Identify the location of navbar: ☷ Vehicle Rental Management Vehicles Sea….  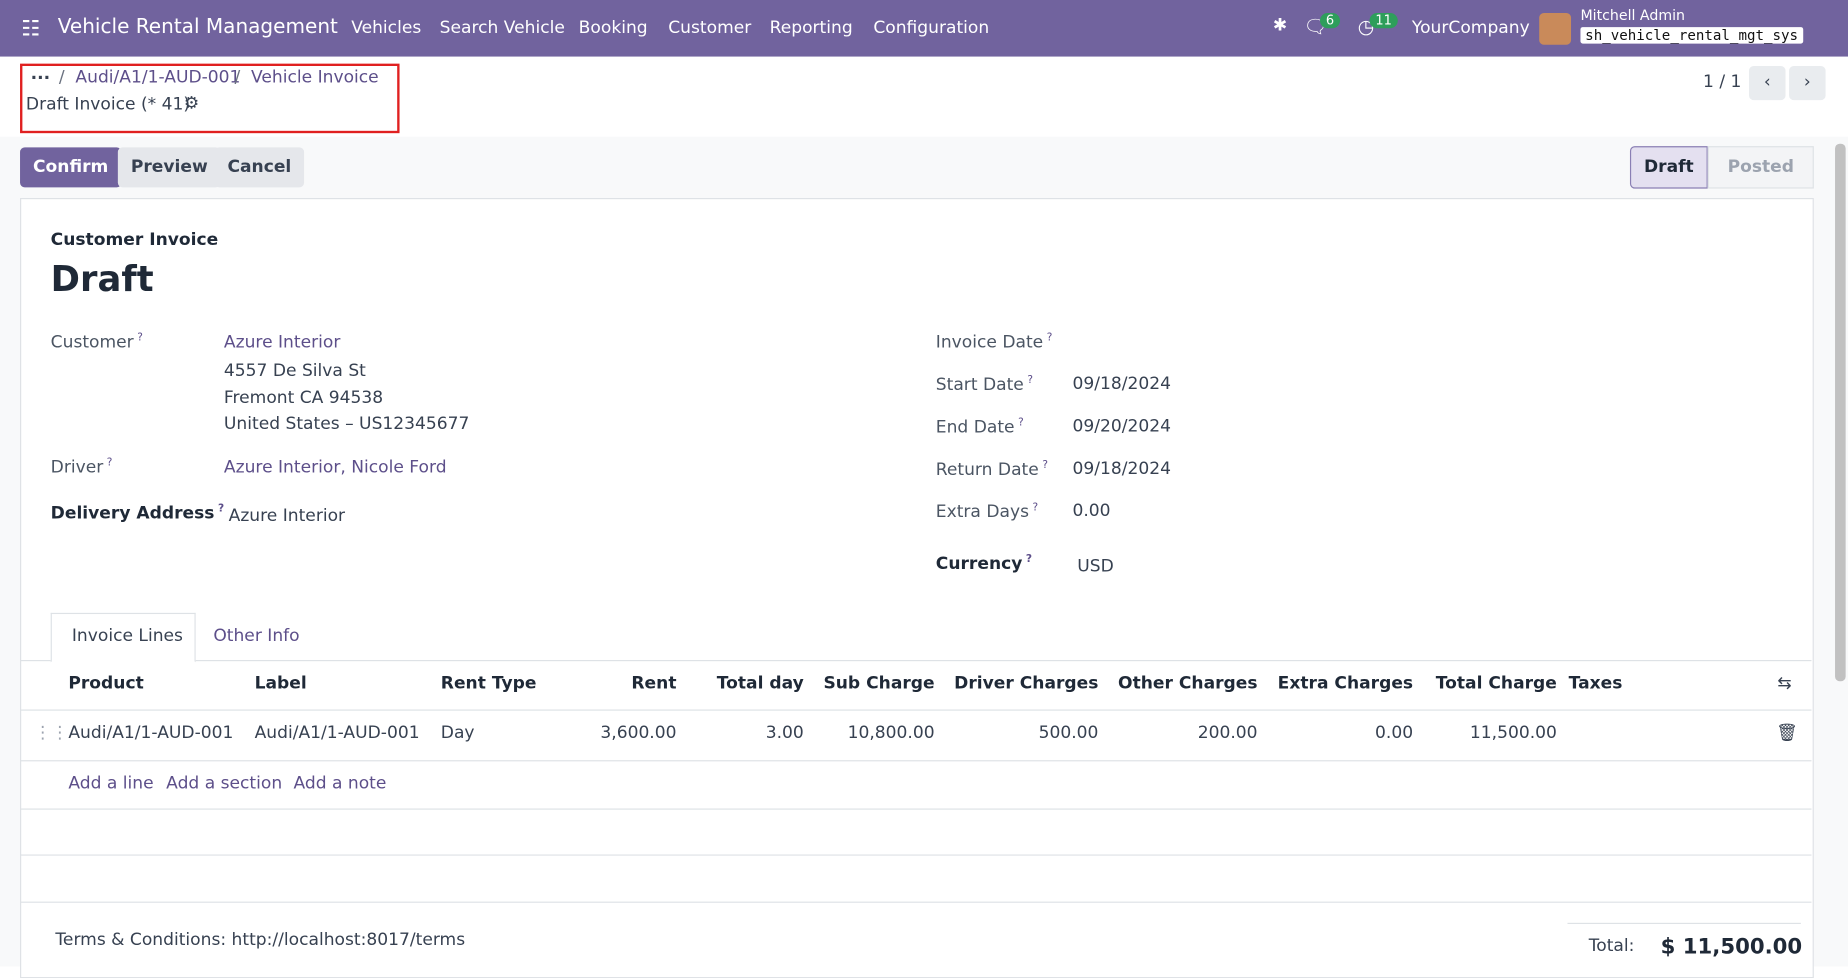
(924, 28).